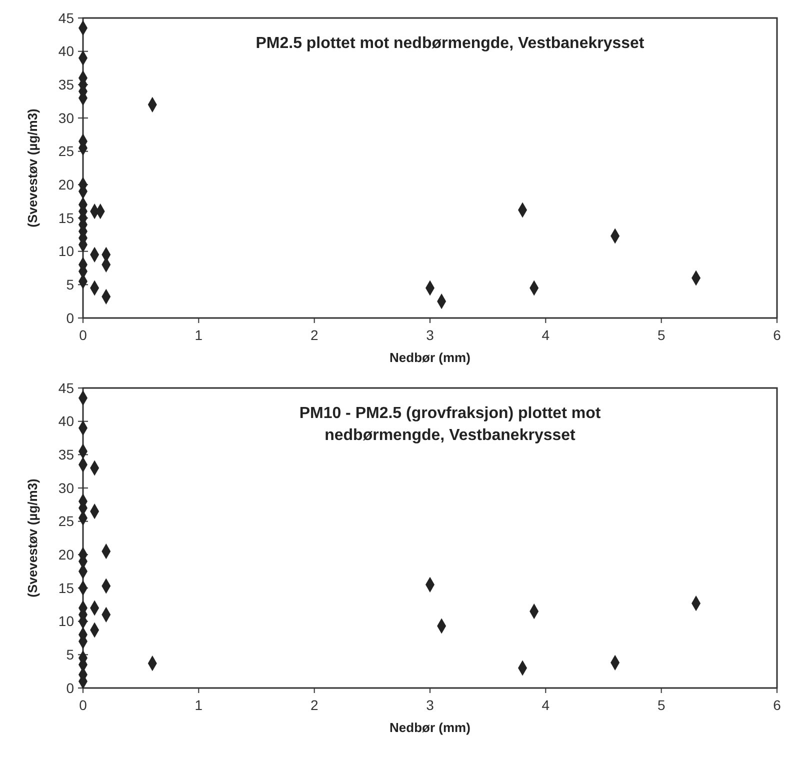  What do you see at coordinates (450, 424) in the screenshot?
I see `text: PM10 - PM2.5 (grovfraksjon) plottet mot nedbørmengde, Vestbanekrysset` at bounding box center [450, 424].